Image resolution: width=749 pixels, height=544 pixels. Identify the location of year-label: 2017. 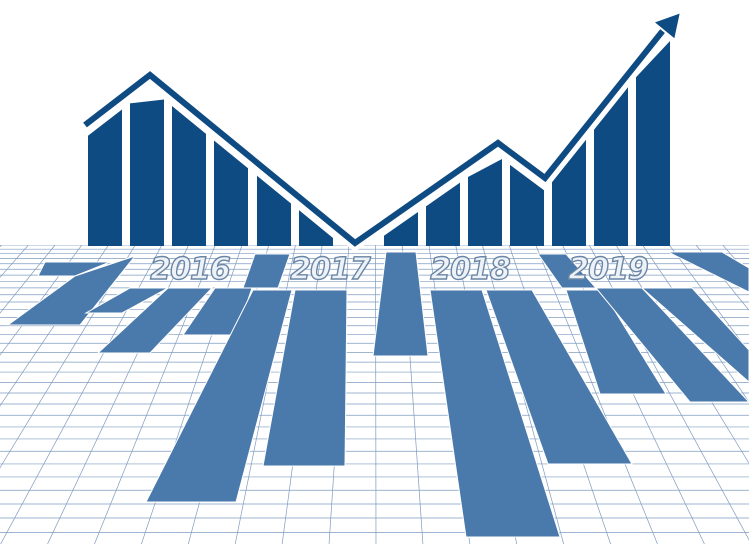
(330, 269).